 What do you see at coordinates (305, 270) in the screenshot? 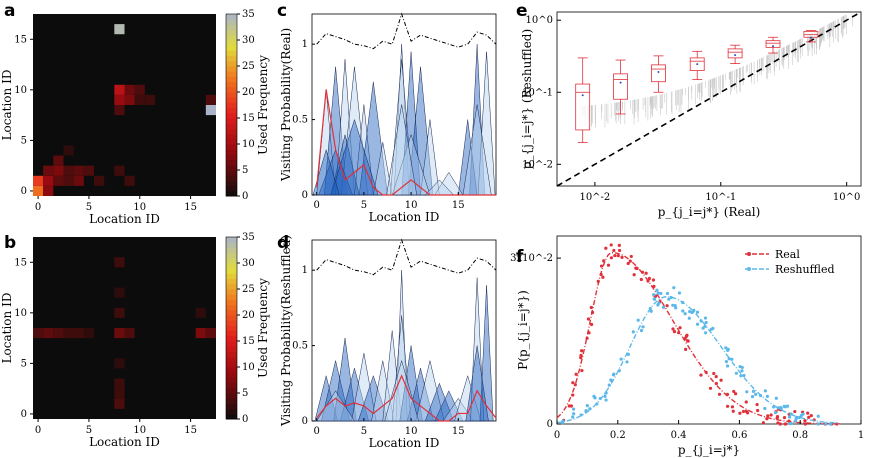
I see `y-tick-label: 1` at bounding box center [305, 270].